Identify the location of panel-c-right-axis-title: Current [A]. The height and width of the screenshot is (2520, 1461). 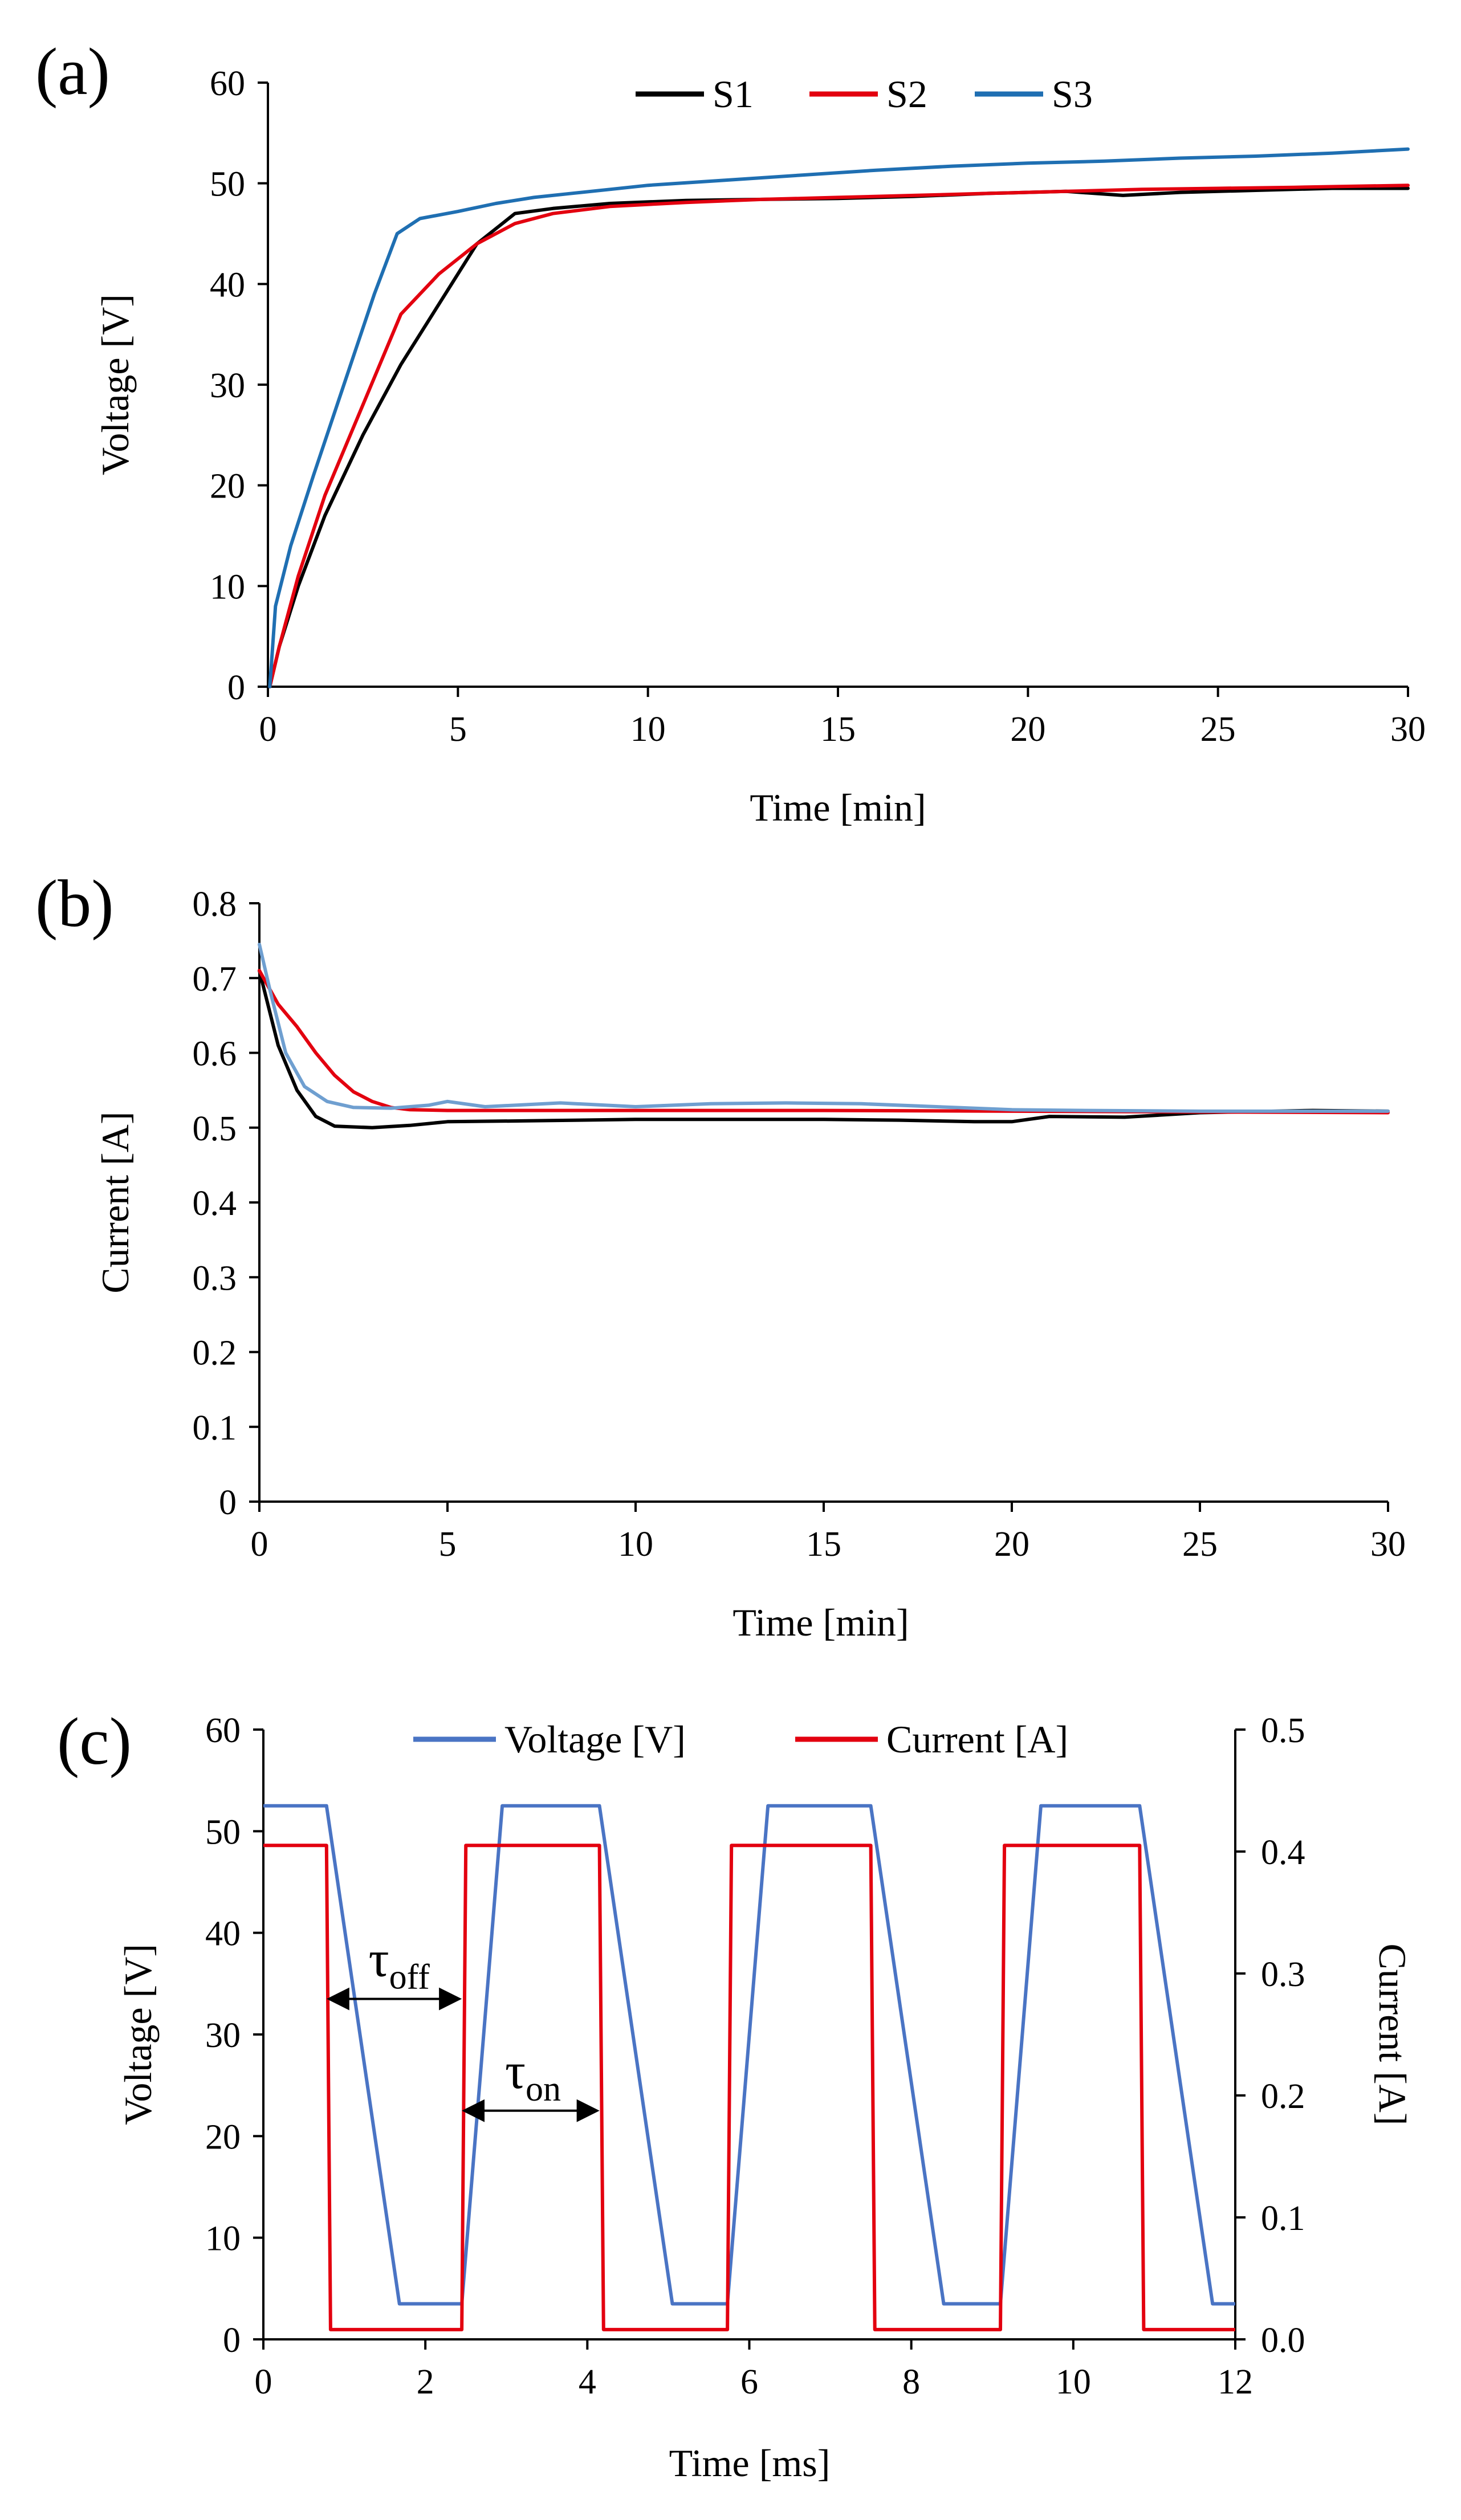
(1392, 2034).